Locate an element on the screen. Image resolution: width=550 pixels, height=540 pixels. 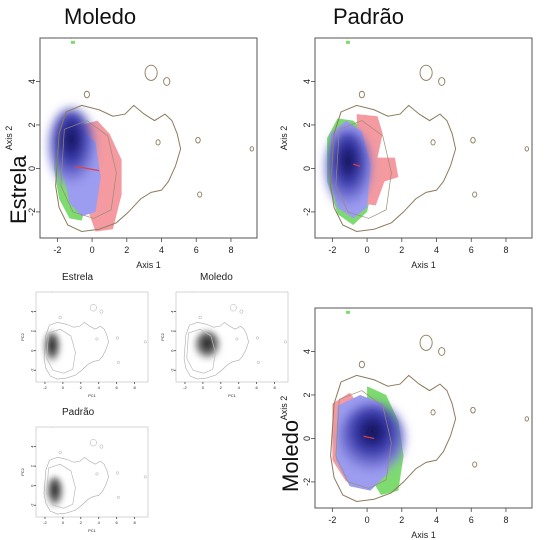
centroid-arrow is located at coordinates (369, 437).